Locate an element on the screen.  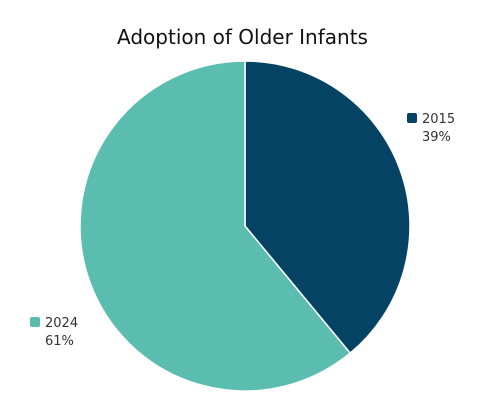
slice-percent-2015: 39% is located at coordinates (436, 137).